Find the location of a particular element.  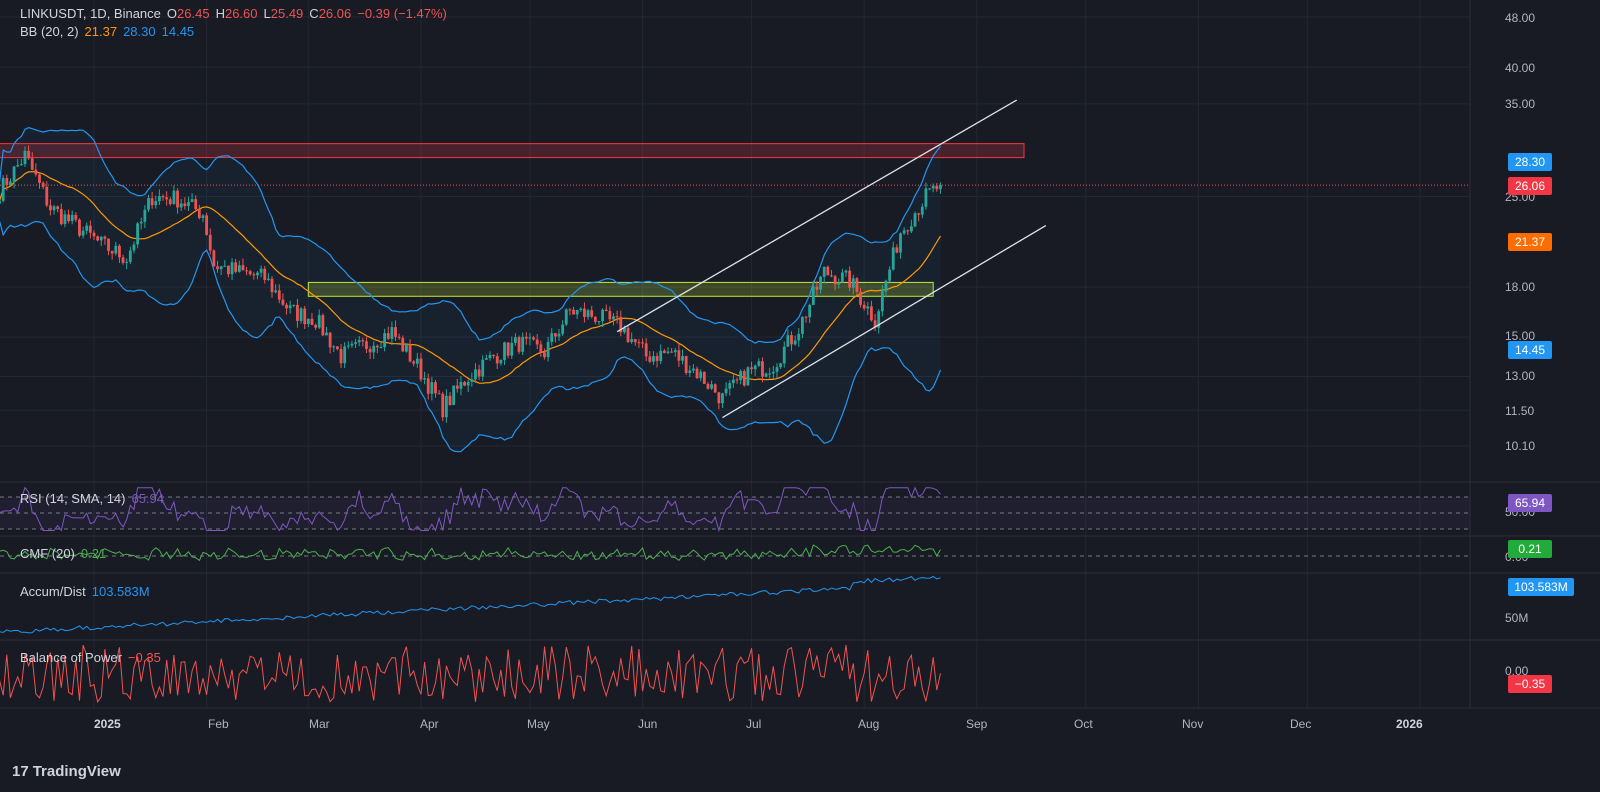

rsi-legend: RSI (14, SMA, 14) 65.94 is located at coordinates (95, 498).